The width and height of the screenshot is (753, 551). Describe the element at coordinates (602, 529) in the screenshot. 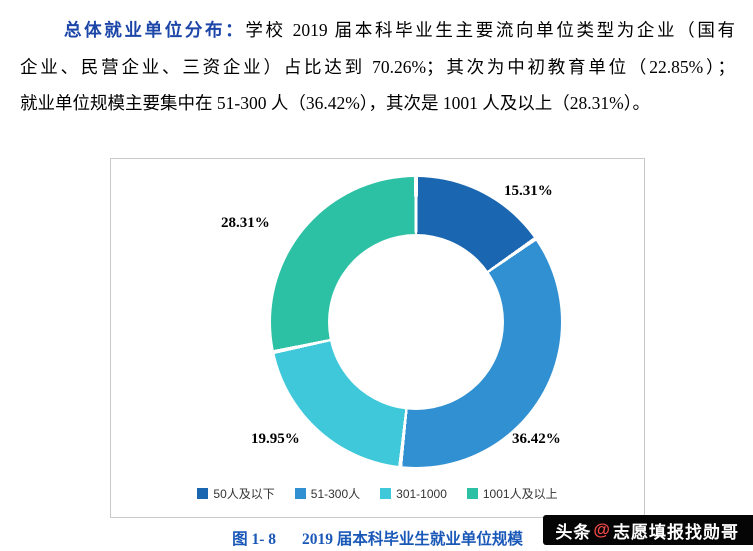

I see `at-symbol-icon: @` at that location.